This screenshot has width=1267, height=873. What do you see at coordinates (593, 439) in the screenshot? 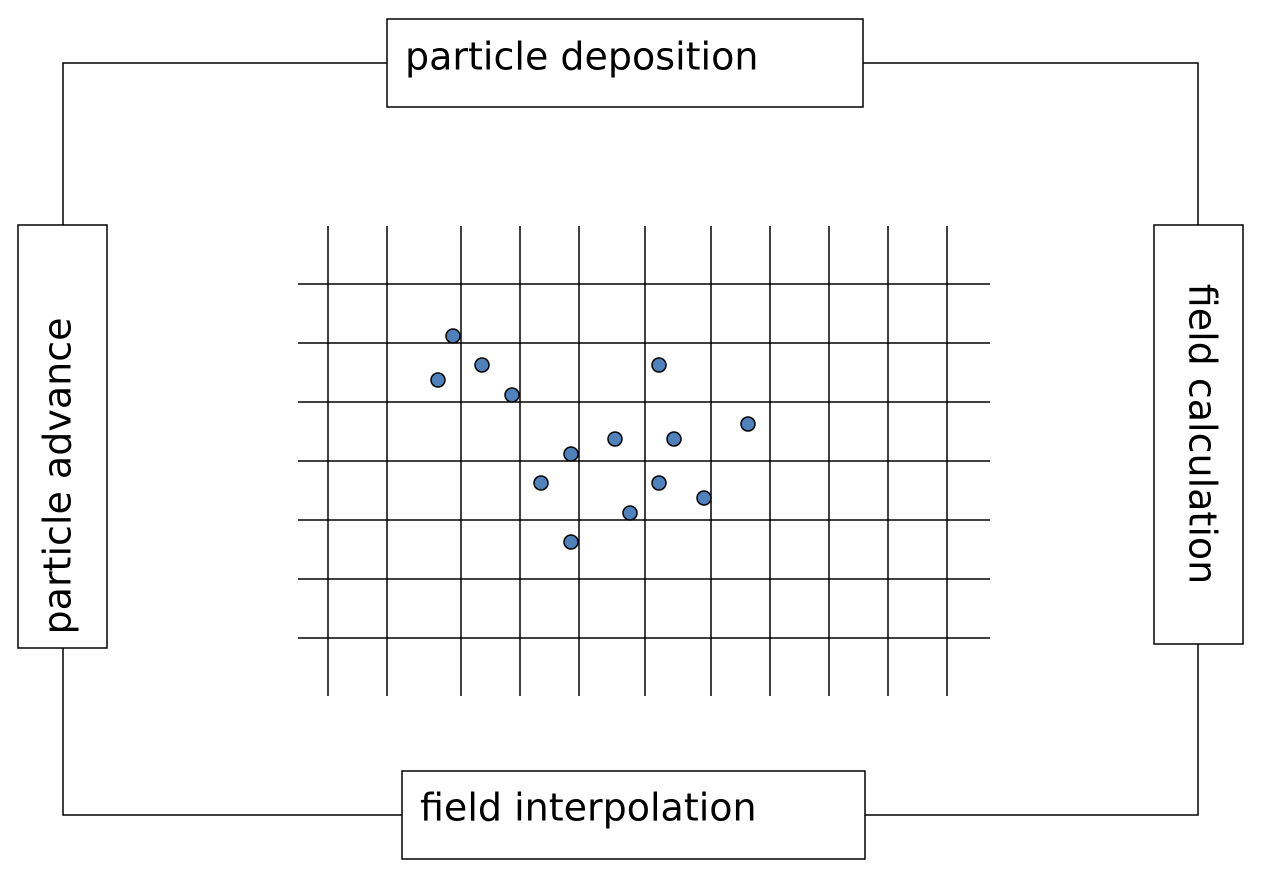
I see `particles` at bounding box center [593, 439].